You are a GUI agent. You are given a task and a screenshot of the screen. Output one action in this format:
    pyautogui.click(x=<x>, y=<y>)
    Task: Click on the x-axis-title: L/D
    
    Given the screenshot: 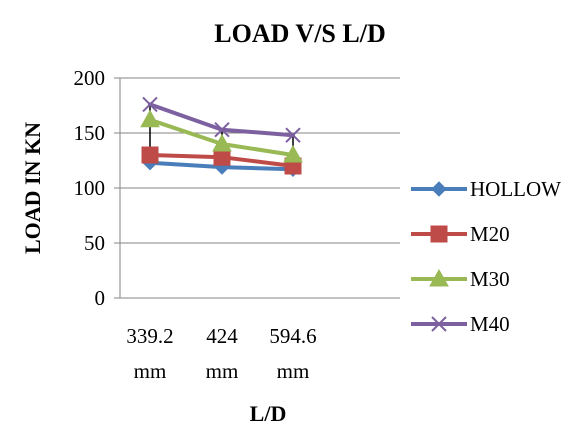 What is the action you would take?
    pyautogui.click(x=268, y=413)
    